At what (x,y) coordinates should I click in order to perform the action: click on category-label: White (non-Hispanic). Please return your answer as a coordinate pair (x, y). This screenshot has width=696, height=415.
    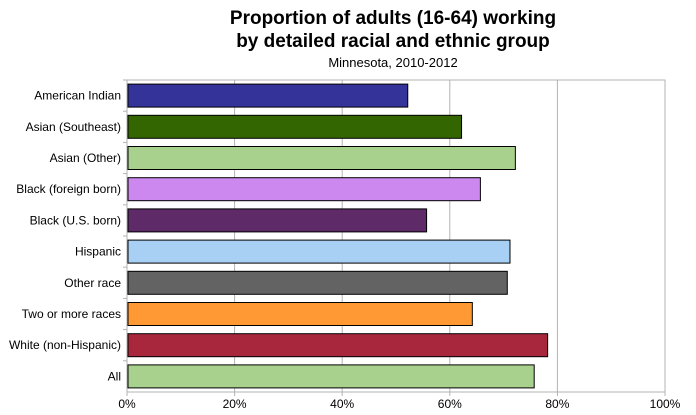
    Looking at the image, I should click on (65, 345).